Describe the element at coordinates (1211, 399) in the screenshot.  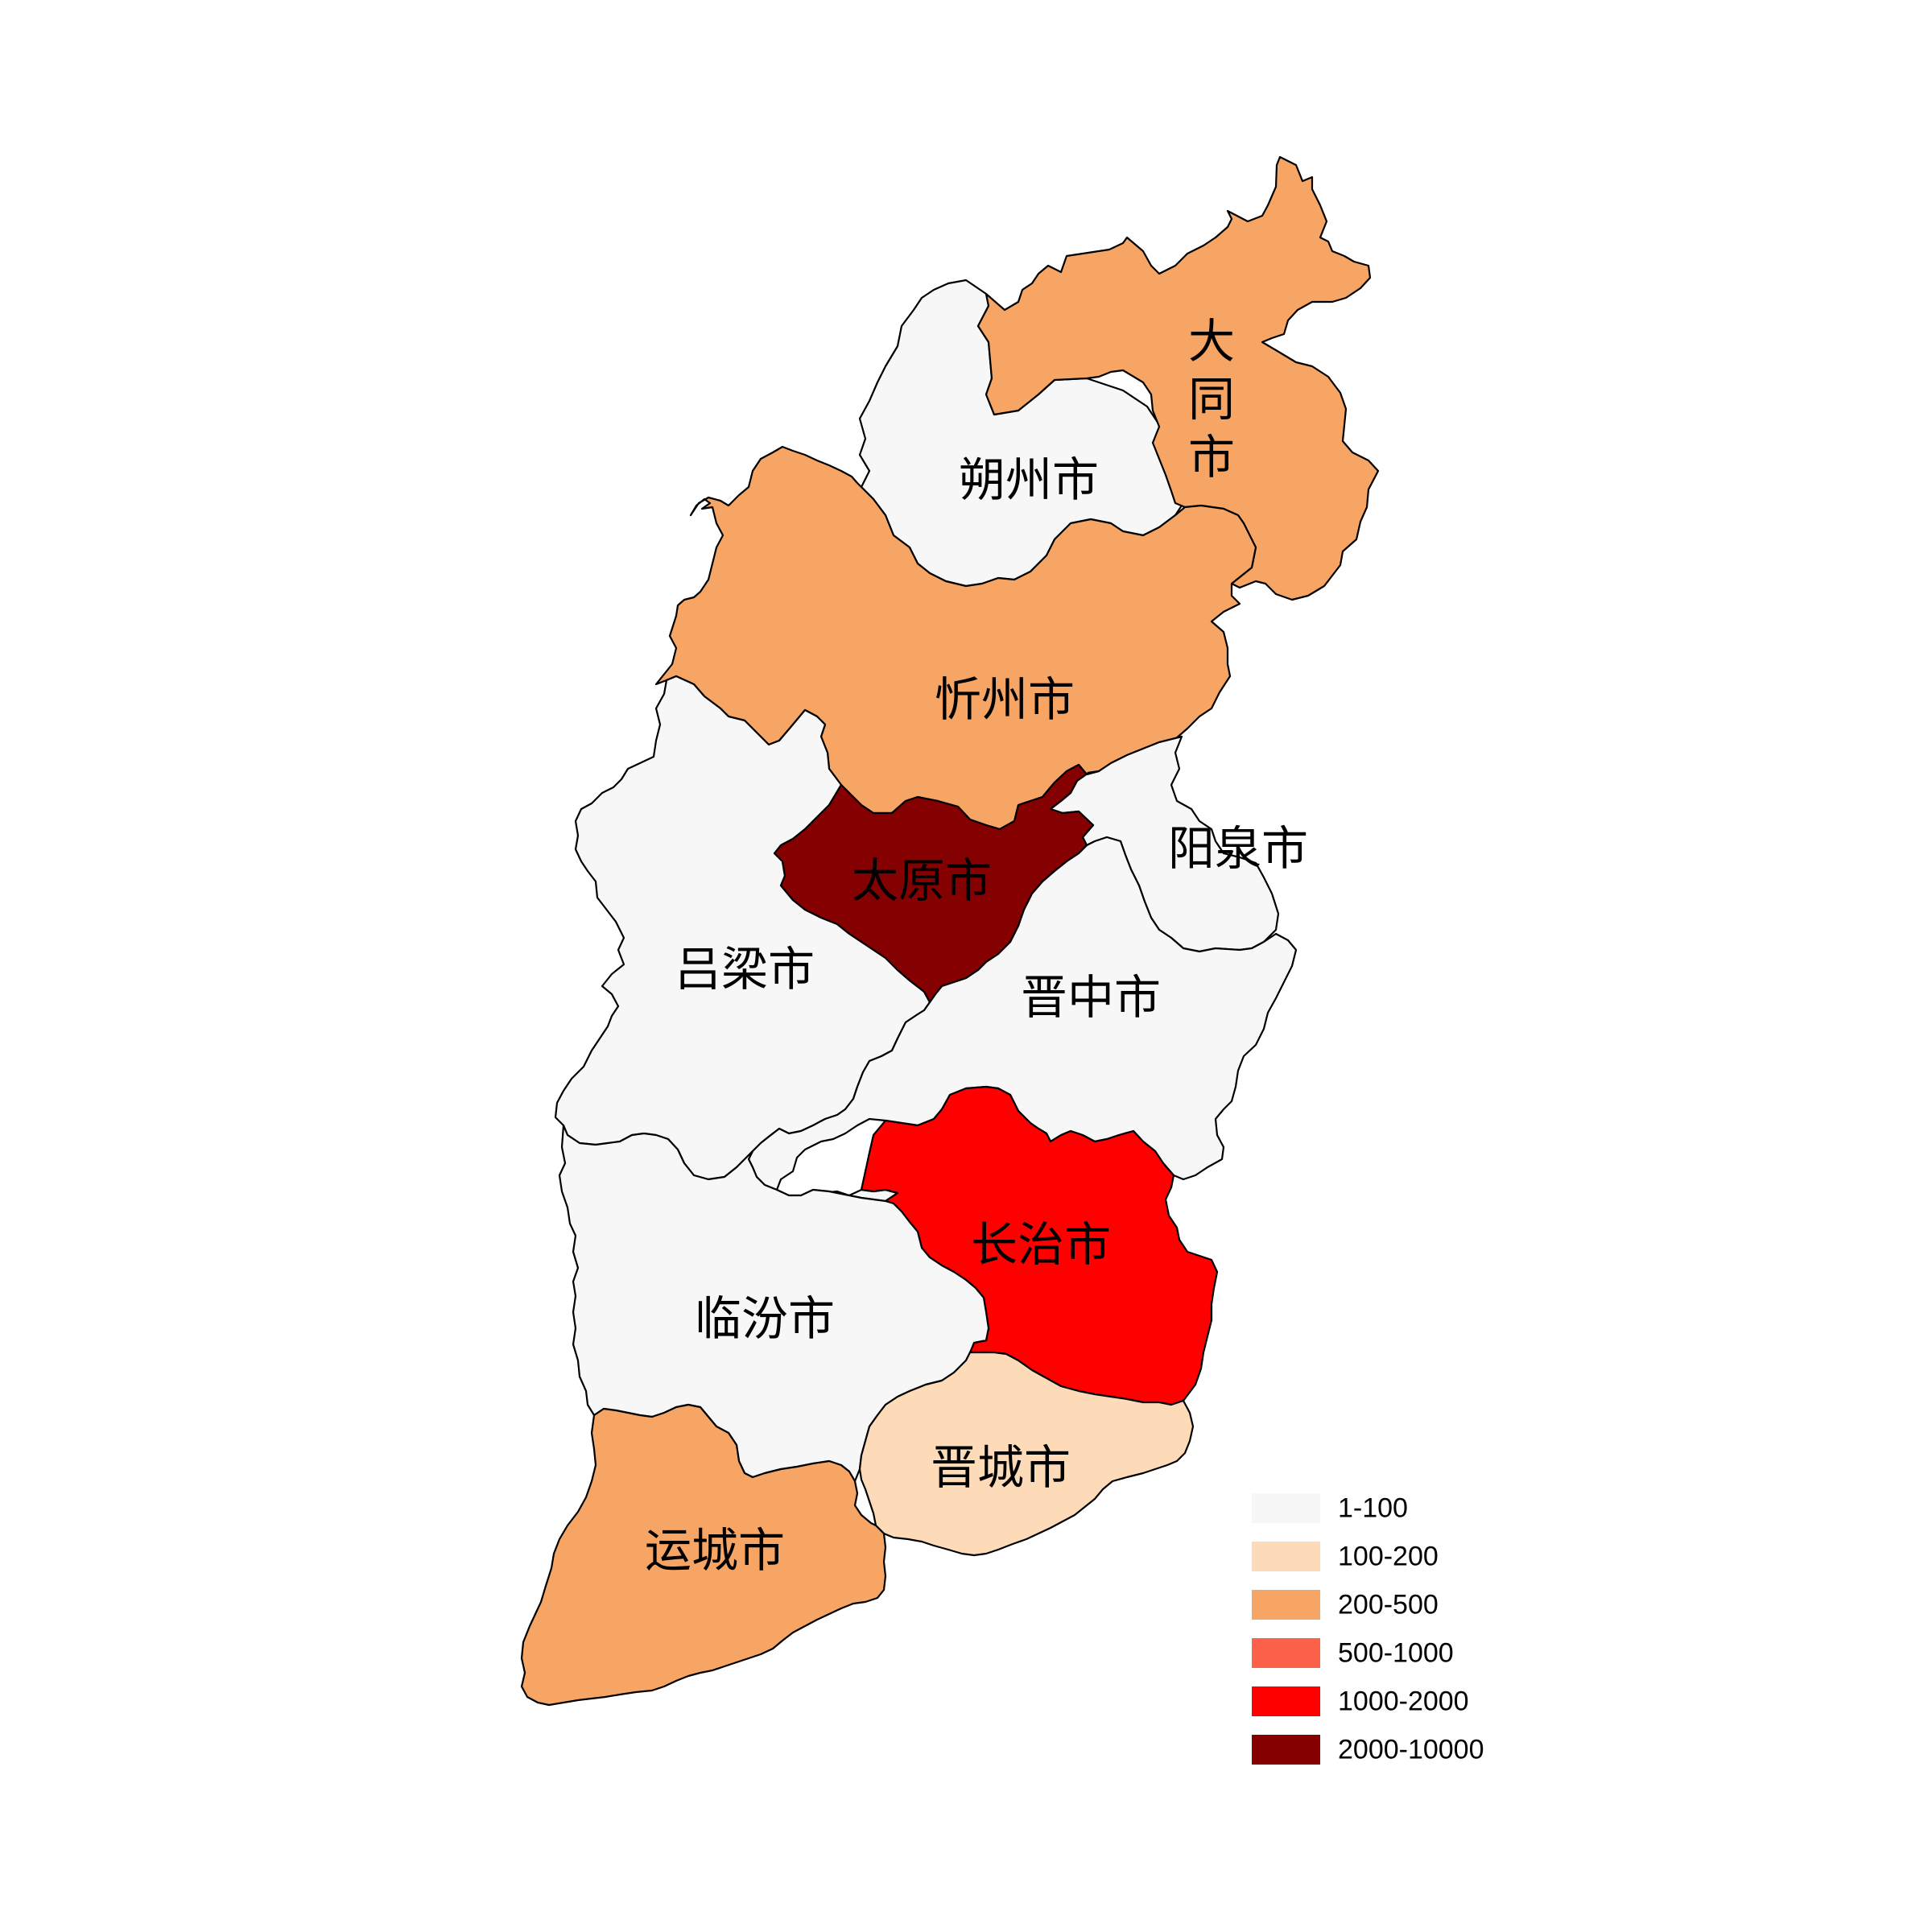
I see `label-datong: 大同市` at that location.